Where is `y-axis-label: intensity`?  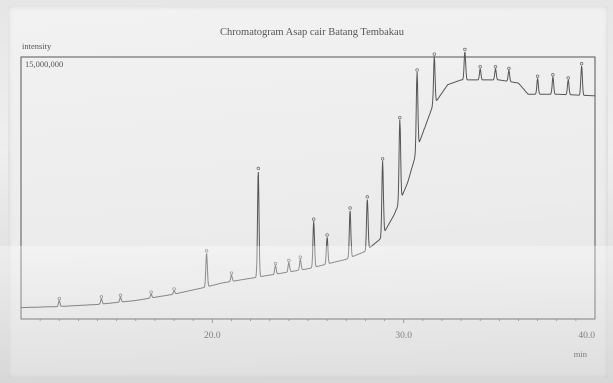 y-axis-label: intensity is located at coordinates (37, 46).